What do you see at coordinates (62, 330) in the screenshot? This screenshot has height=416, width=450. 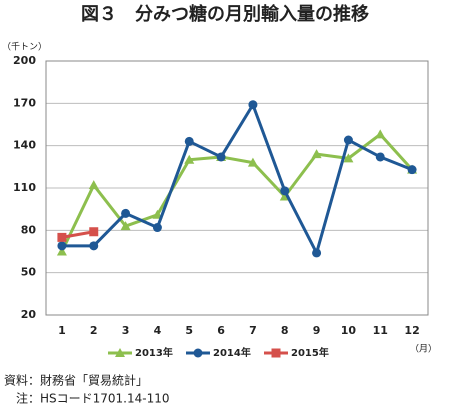 I see `x-tick-label: 1` at bounding box center [62, 330].